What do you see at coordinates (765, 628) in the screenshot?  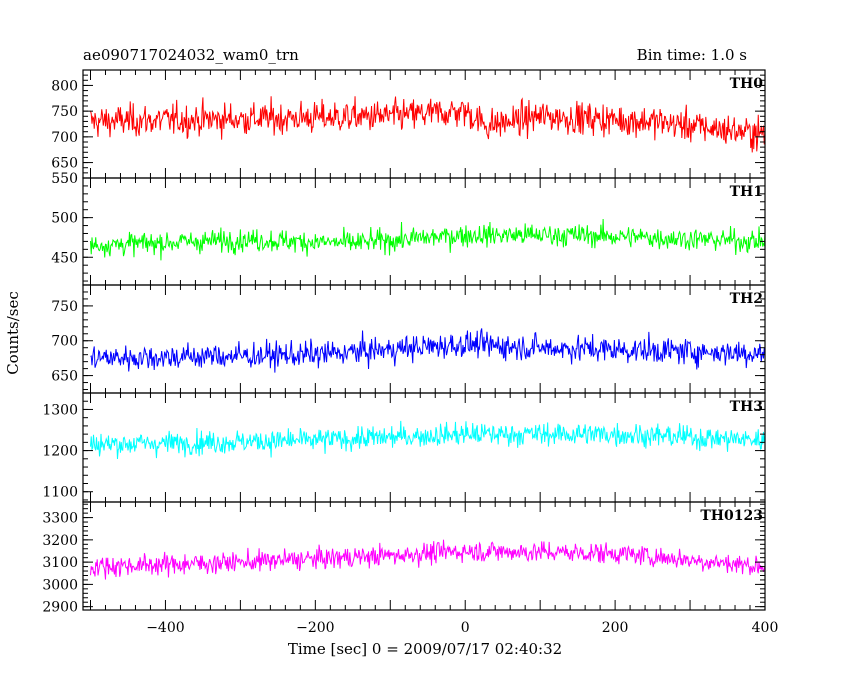 I see `x-tick-label: 400` at bounding box center [765, 628].